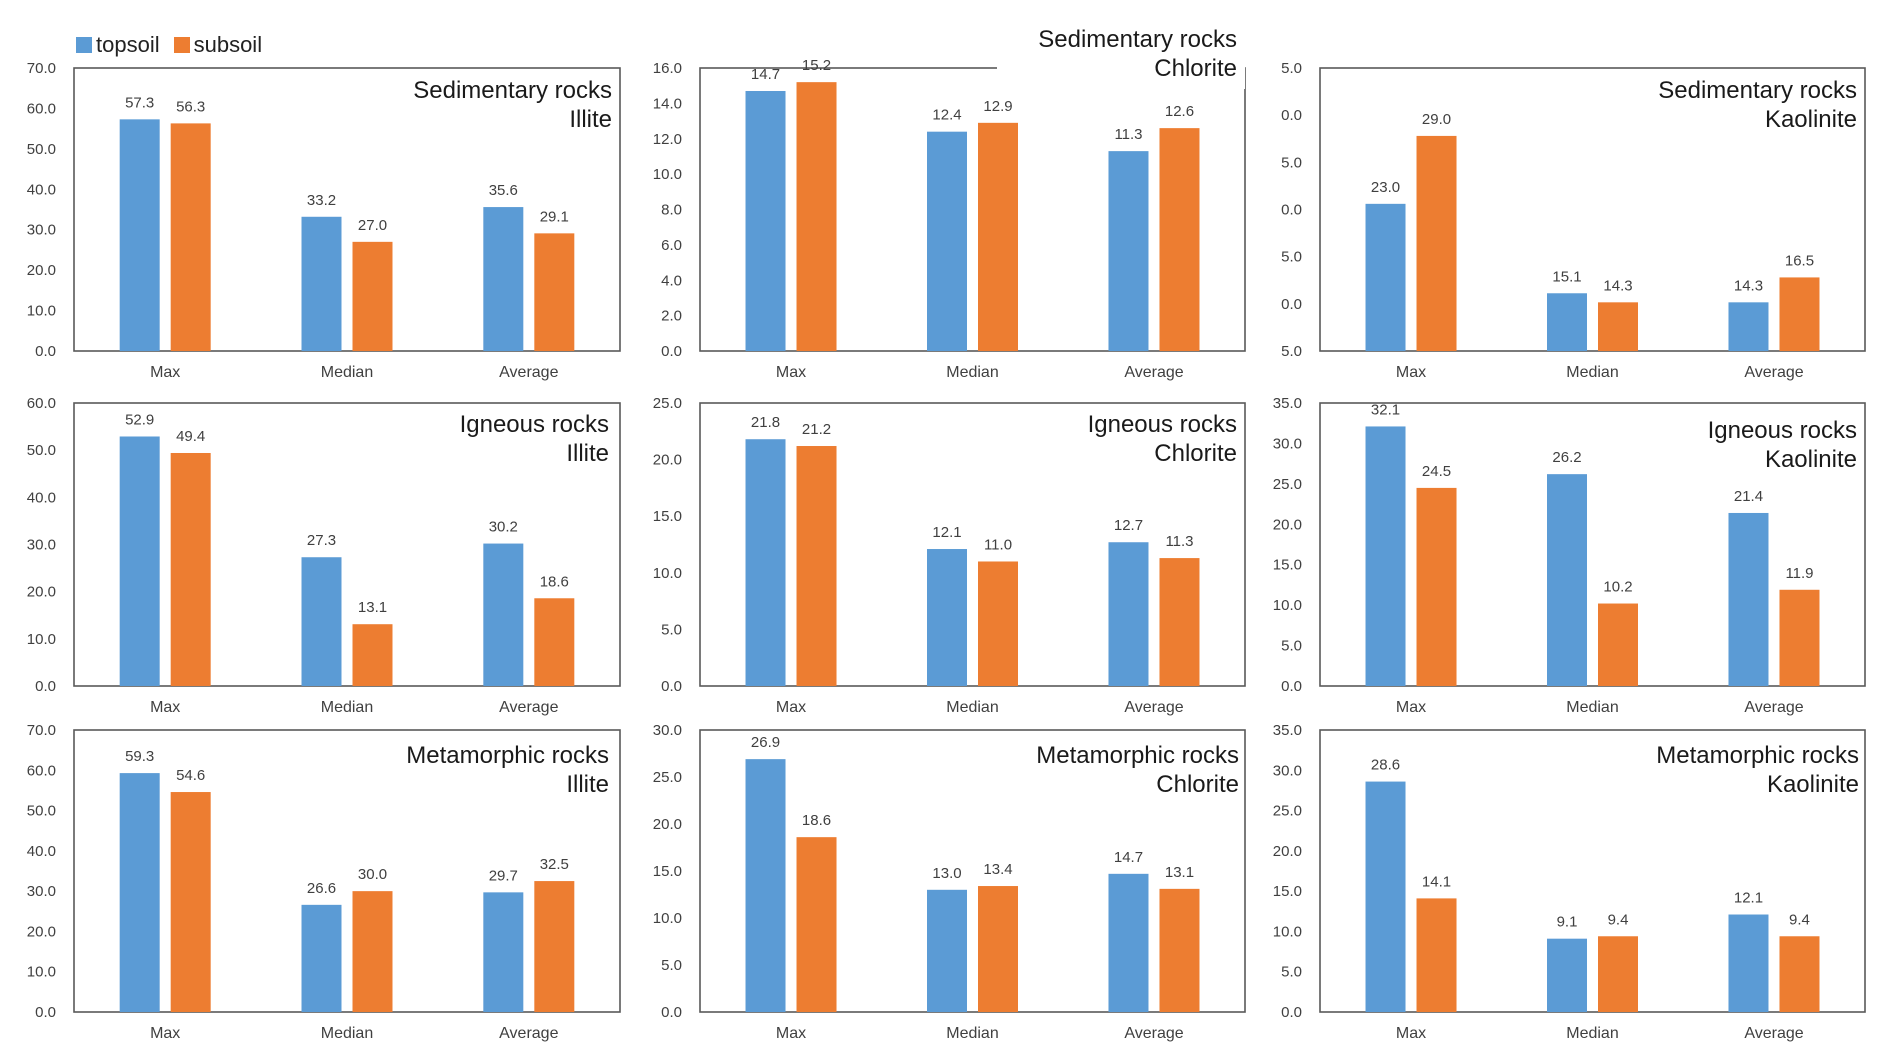 This screenshot has height=1056, width=1896. What do you see at coordinates (1195, 453) in the screenshot?
I see `chart-igneous-rocks-chlorite-title-line2: Chlorite` at bounding box center [1195, 453].